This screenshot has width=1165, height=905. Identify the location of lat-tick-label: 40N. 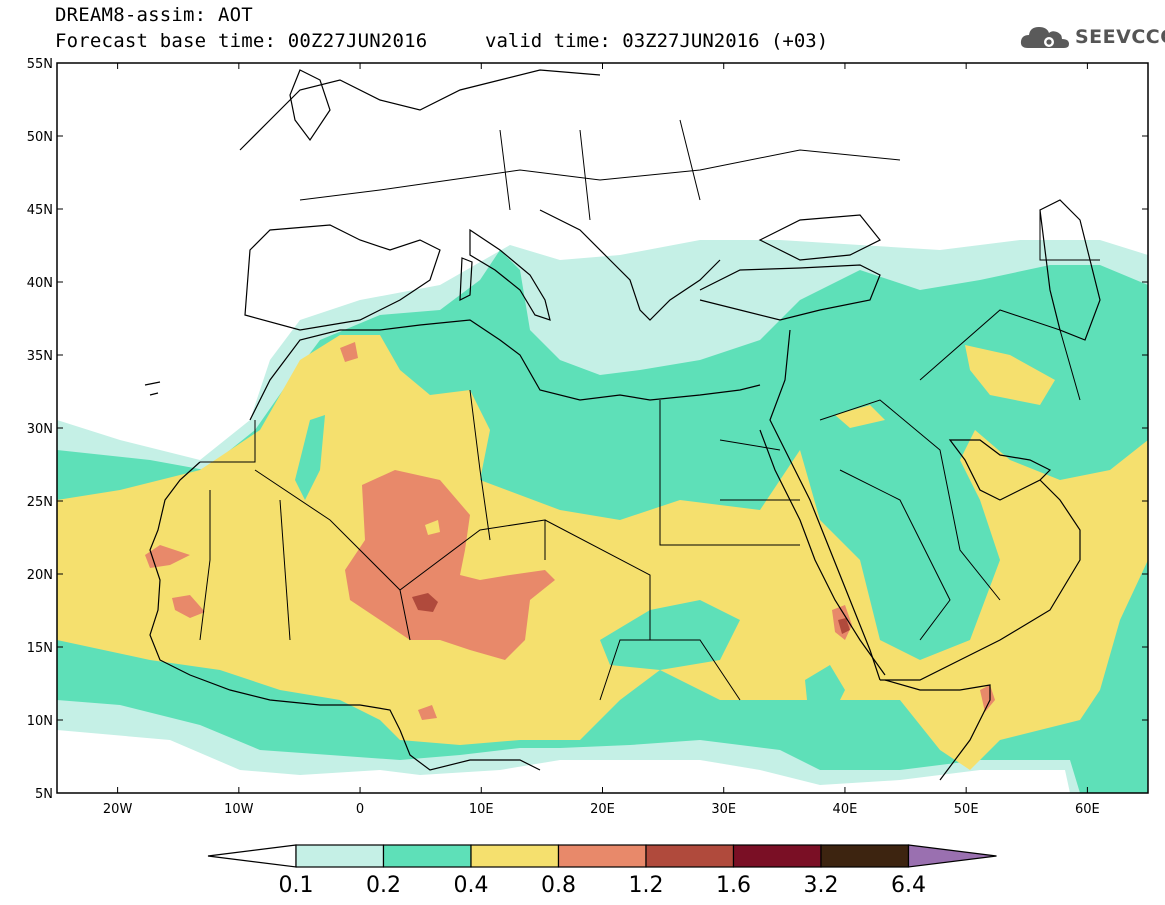
(40, 283).